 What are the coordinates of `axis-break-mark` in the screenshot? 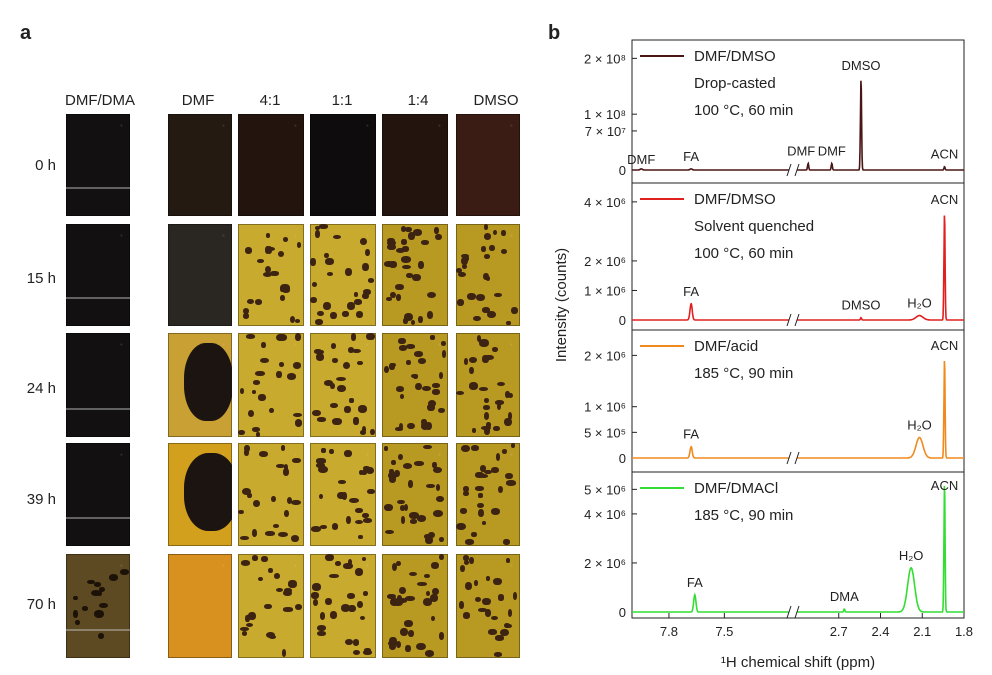 It's located at (797, 170).